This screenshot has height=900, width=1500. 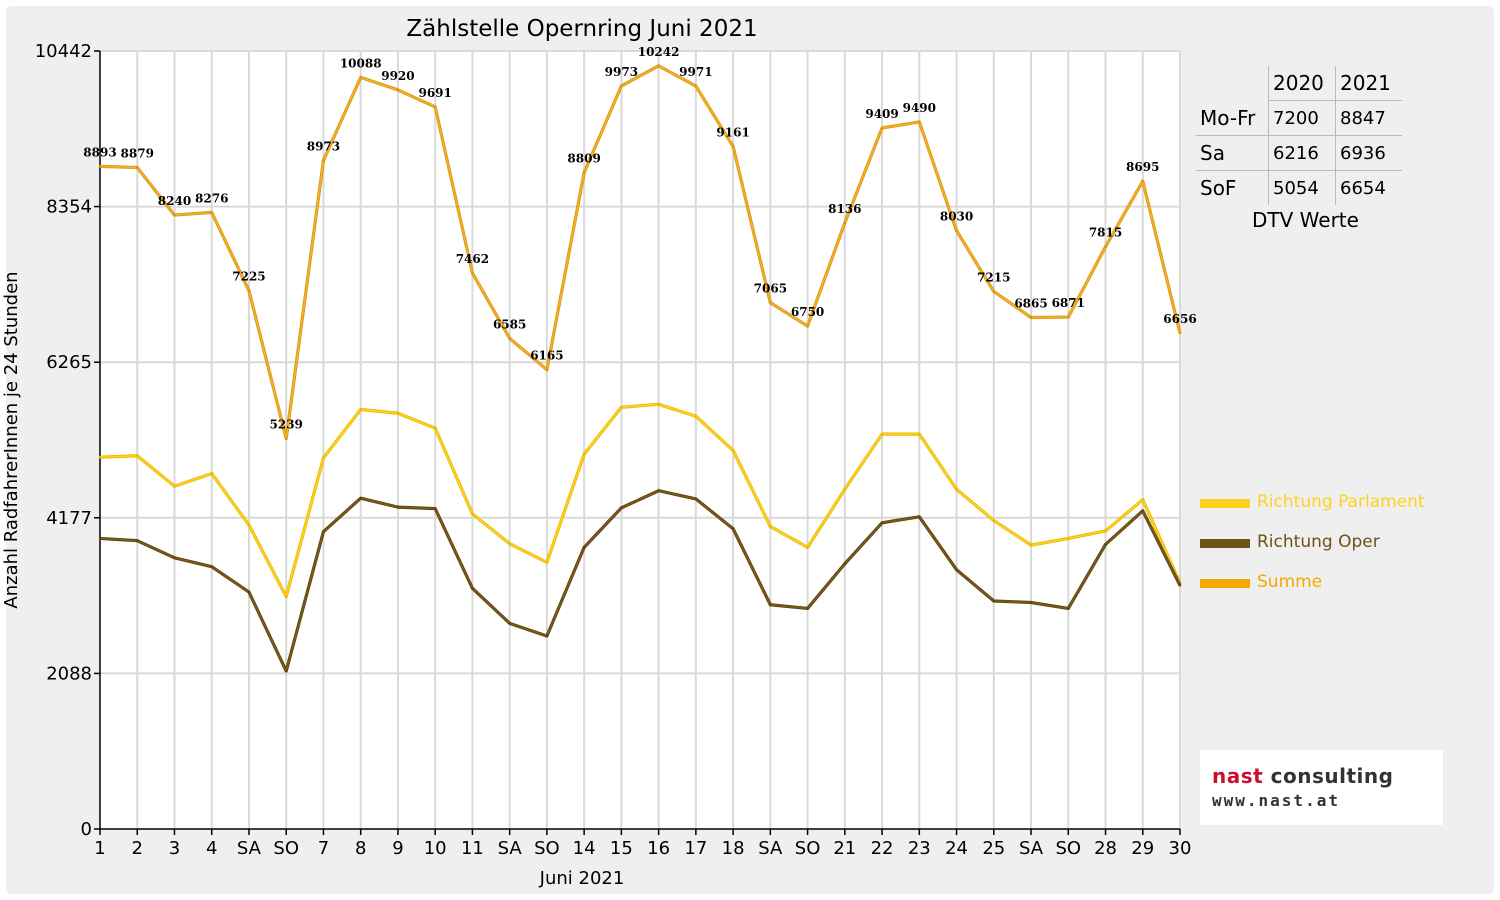 I want to click on y-tick-label: 10442, so click(x=63, y=51).